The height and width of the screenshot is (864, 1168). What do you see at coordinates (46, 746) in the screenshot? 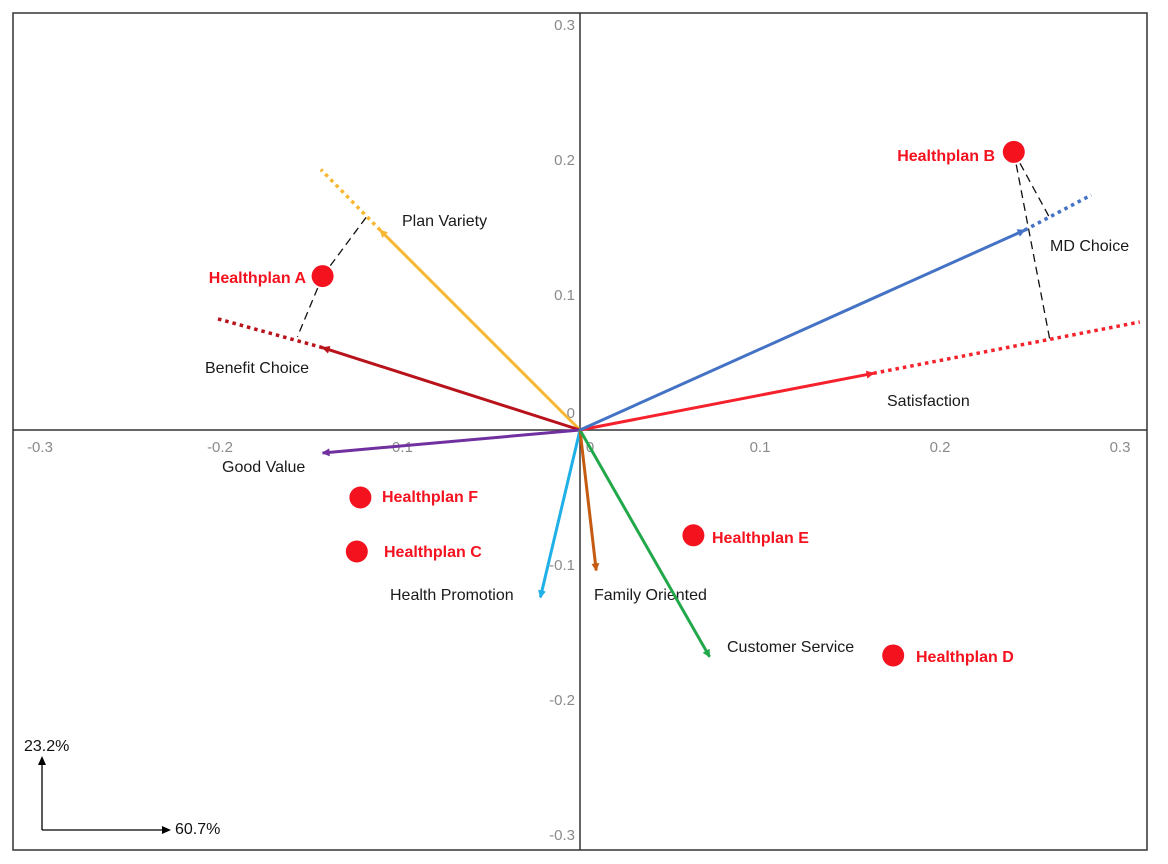
I see `y-variance-label: 23.2%` at bounding box center [46, 746].